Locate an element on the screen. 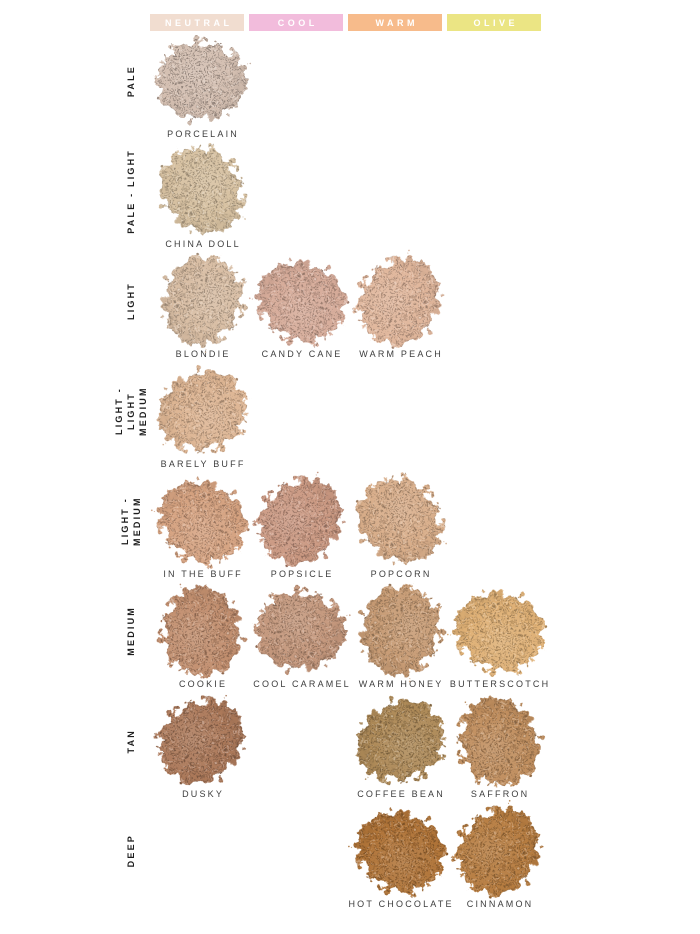 The width and height of the screenshot is (700, 934). shade-name: COOL CARAMEL is located at coordinates (302, 684).